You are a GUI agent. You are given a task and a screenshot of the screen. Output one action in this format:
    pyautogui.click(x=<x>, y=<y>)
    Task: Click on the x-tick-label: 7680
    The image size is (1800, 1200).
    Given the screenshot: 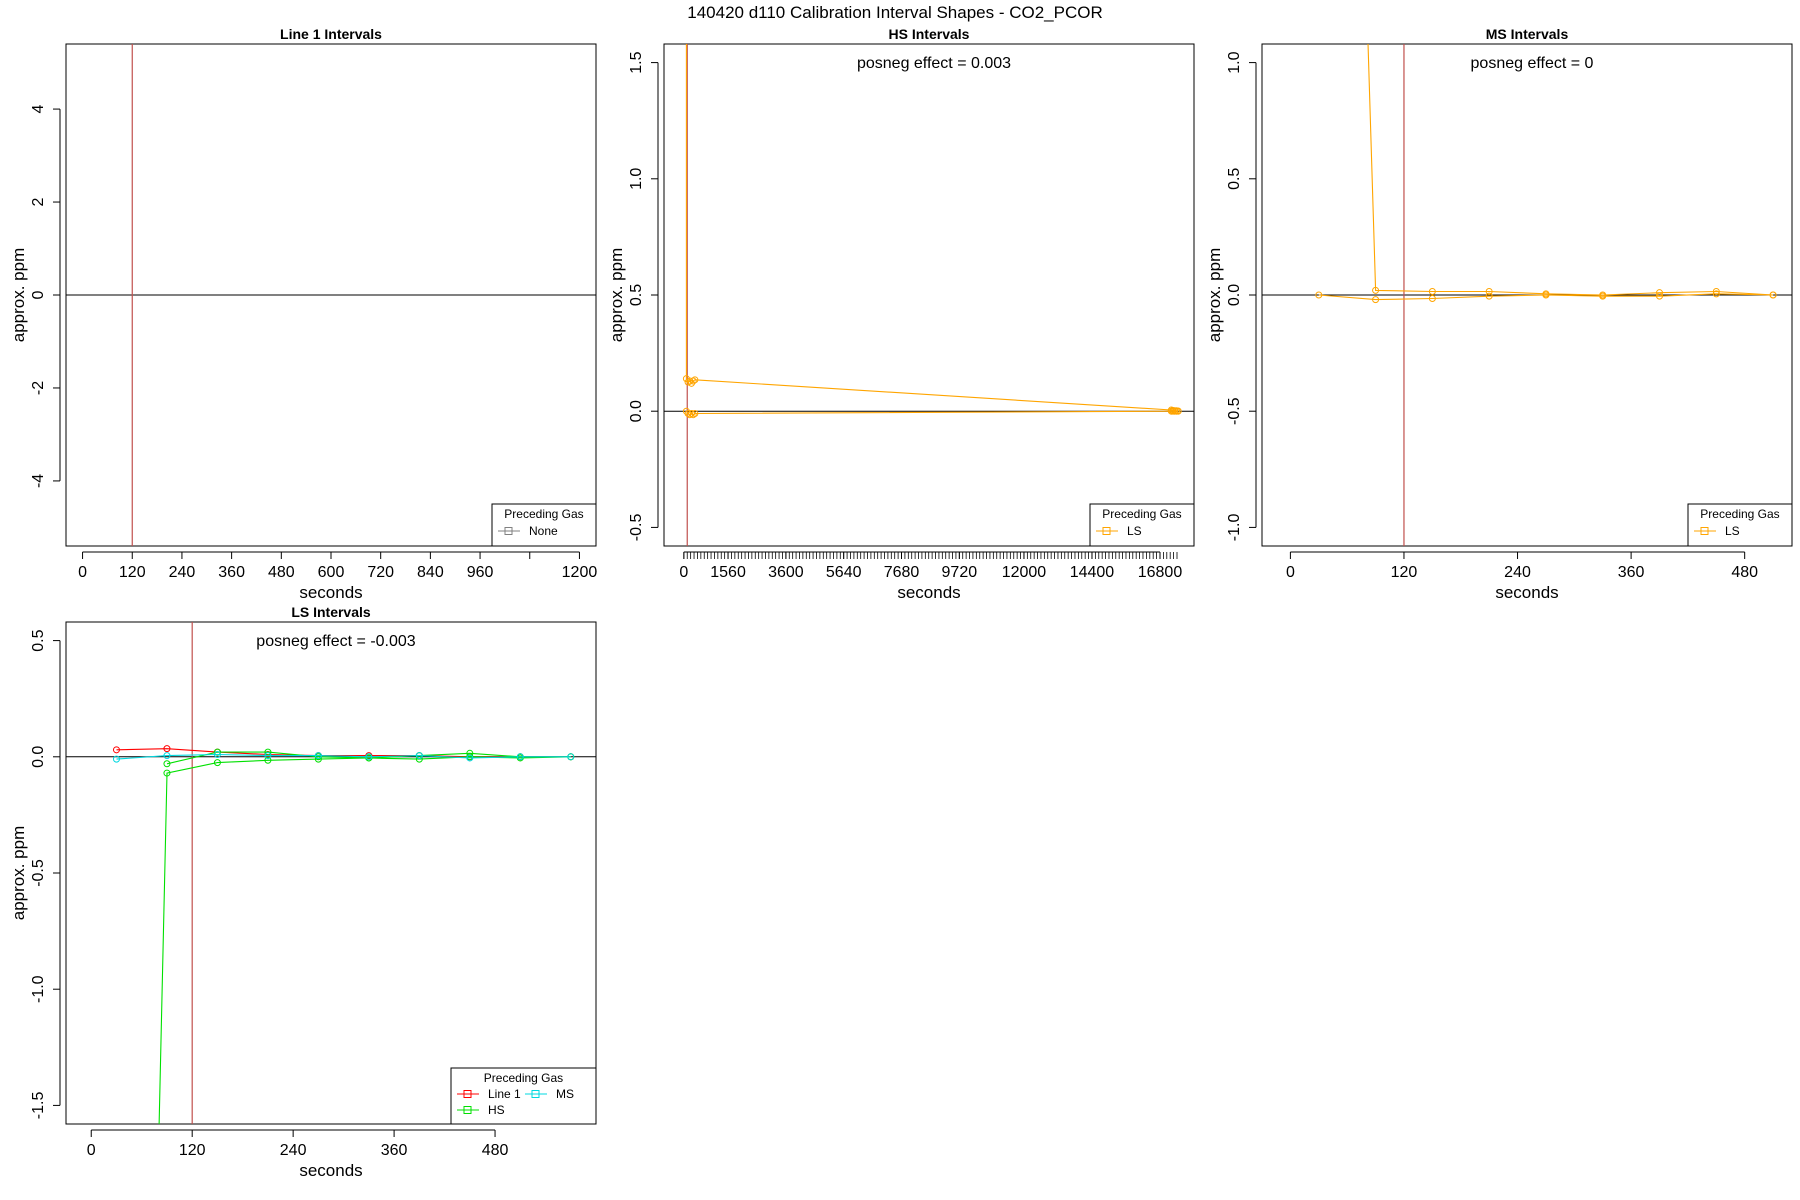 What is the action you would take?
    pyautogui.click(x=902, y=572)
    